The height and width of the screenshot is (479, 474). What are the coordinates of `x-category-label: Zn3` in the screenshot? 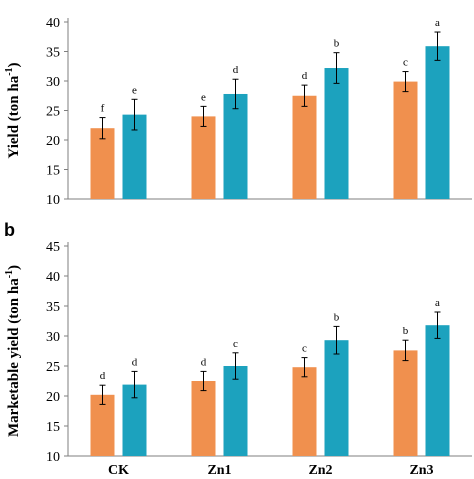 It's located at (421, 468).